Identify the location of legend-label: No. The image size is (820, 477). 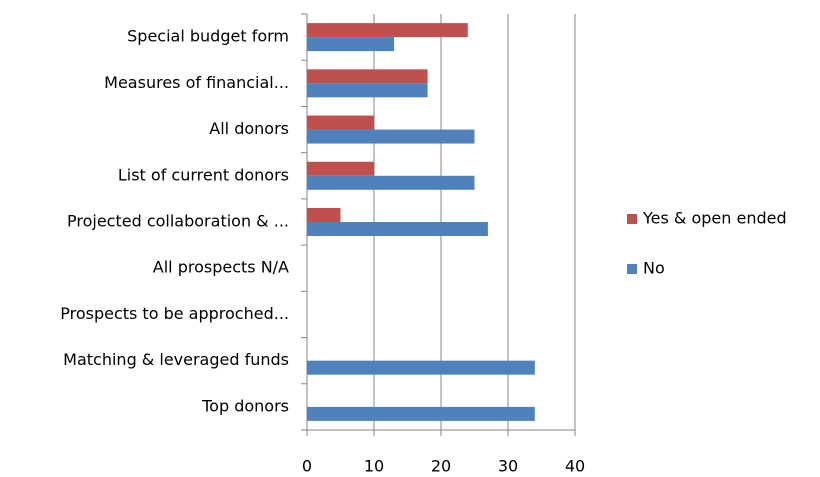
(654, 268).